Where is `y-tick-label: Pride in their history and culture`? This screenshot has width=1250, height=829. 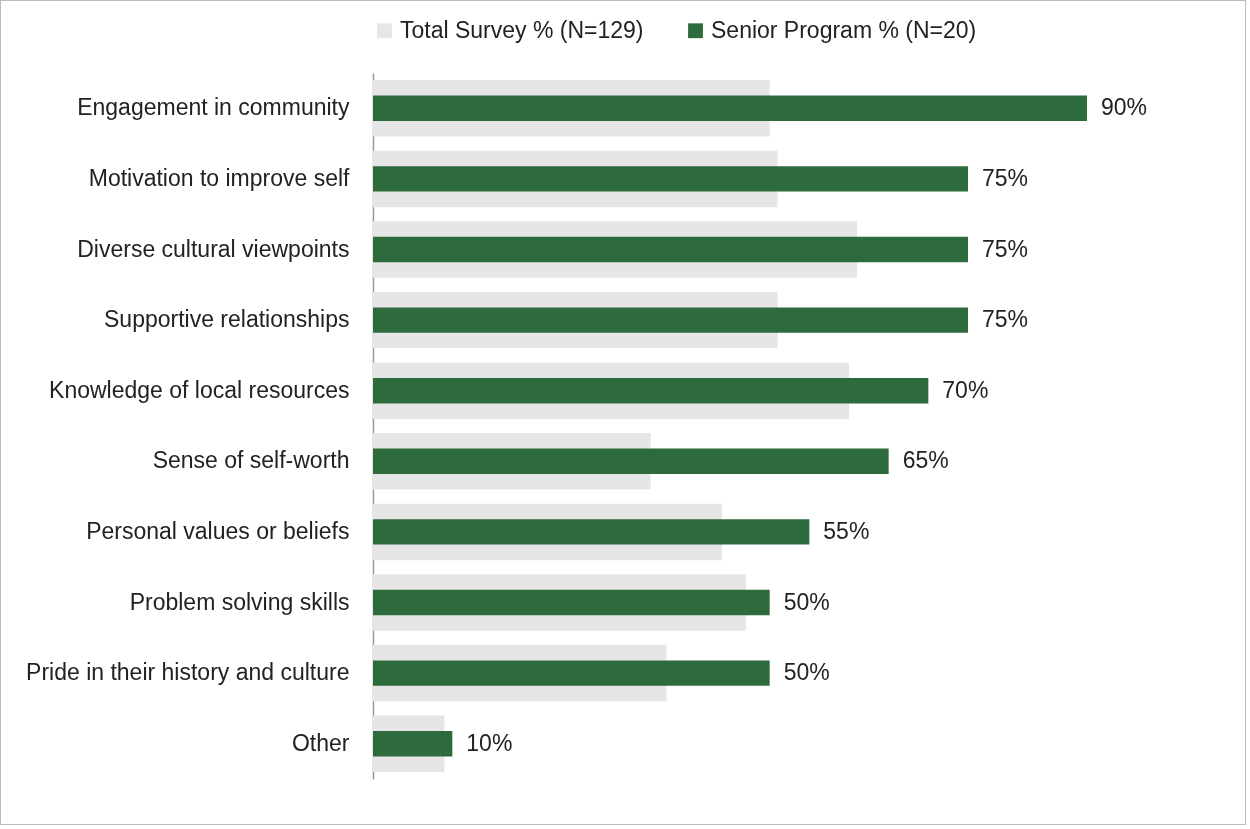 y-tick-label: Pride in their history and culture is located at coordinates (188, 672).